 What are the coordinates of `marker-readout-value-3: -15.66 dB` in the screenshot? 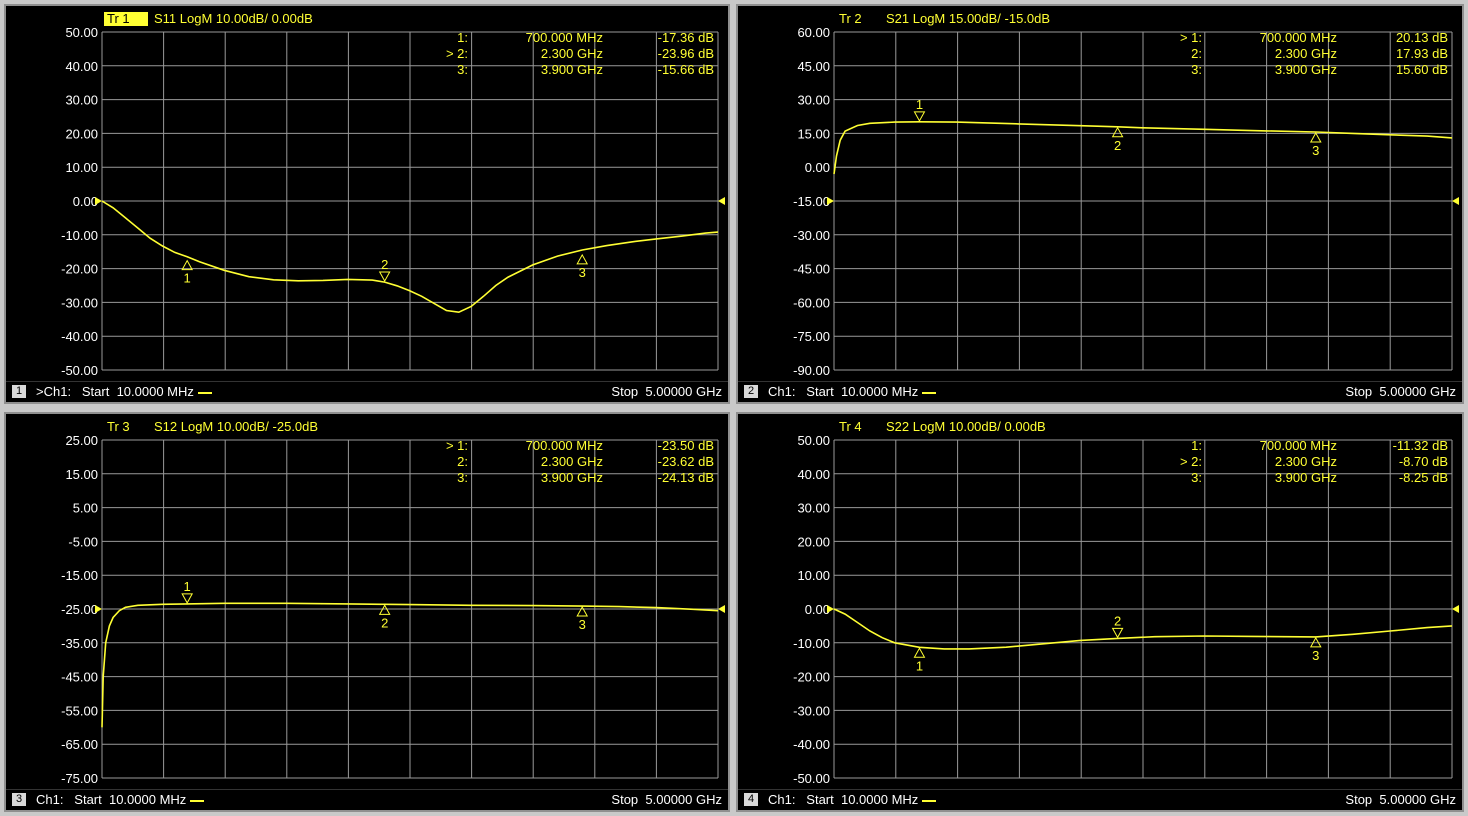 It's located at (686, 69).